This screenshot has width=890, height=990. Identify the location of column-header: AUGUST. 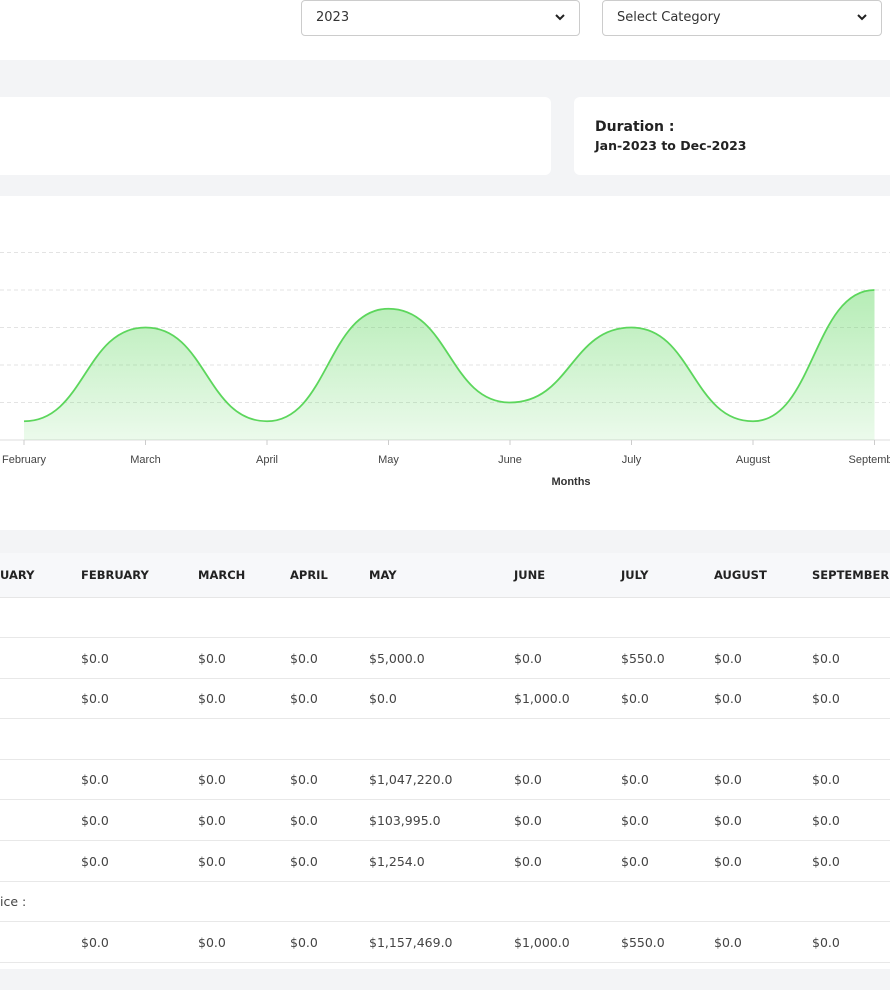
(740, 575).